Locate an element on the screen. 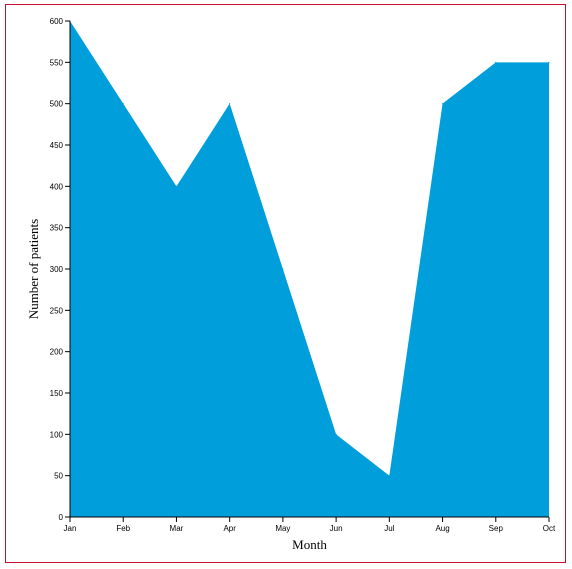 This screenshot has height=569, width=572. y-tick-label: 0 is located at coordinates (61, 517).